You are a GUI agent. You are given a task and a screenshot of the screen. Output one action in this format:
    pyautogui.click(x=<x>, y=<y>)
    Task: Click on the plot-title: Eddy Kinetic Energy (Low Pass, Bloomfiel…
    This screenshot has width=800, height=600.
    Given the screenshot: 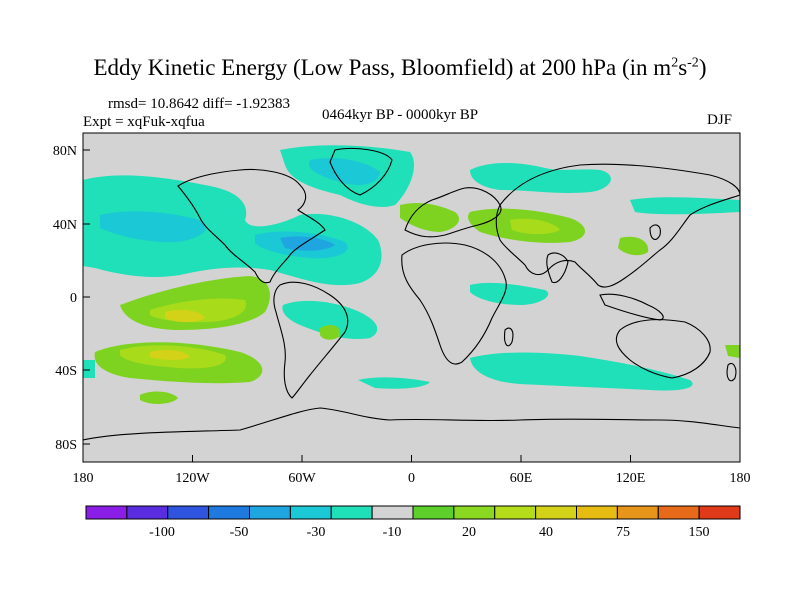 What is the action you would take?
    pyautogui.click(x=400, y=67)
    